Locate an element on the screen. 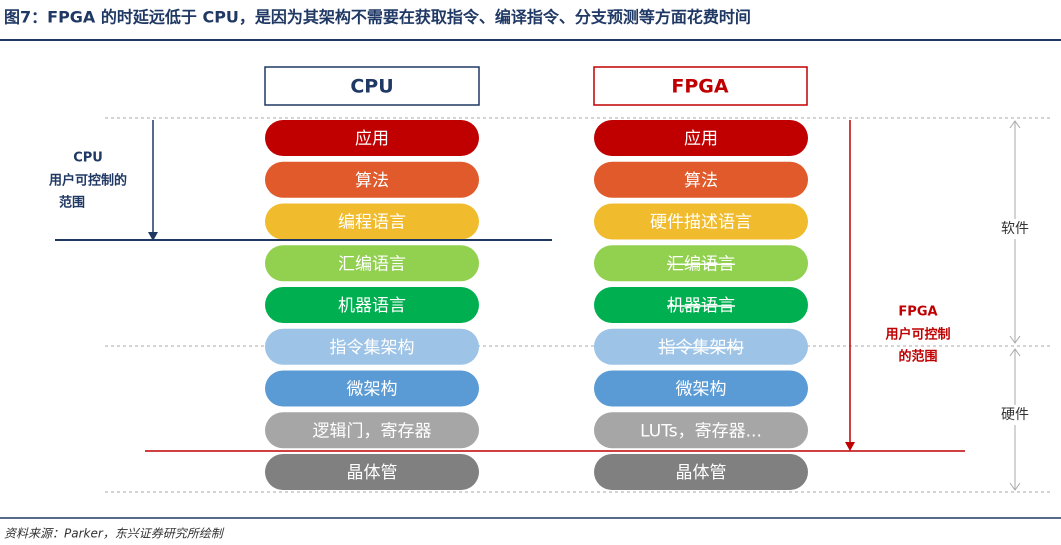  layer-label: 指令集架构 is located at coordinates (372, 348).